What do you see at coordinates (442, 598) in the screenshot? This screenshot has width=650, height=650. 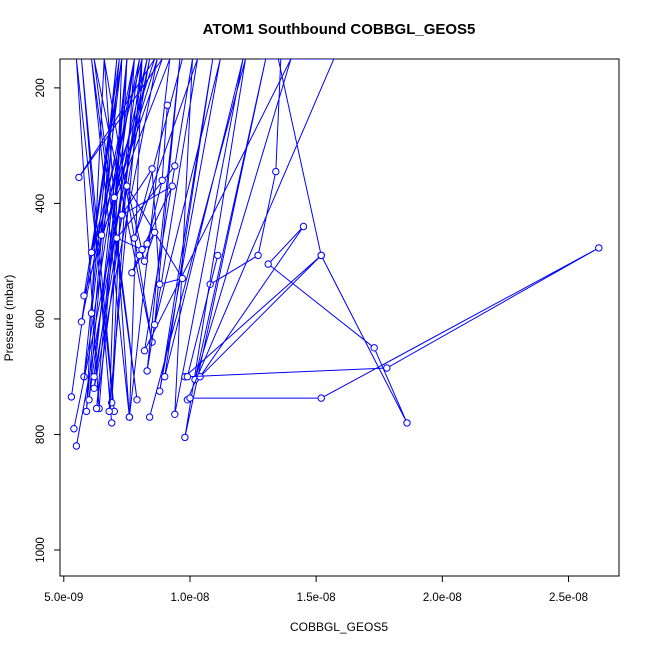 I see `x-tick-label: 2.0e-08` at bounding box center [442, 598].